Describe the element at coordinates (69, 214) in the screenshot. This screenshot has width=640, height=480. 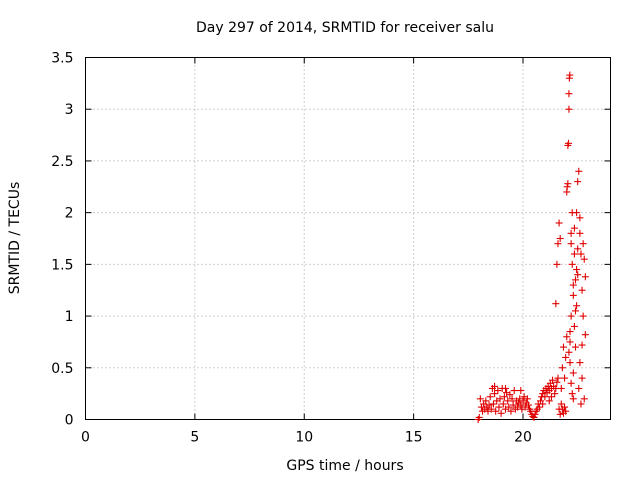
I see `y-tick-label: 2` at that location.